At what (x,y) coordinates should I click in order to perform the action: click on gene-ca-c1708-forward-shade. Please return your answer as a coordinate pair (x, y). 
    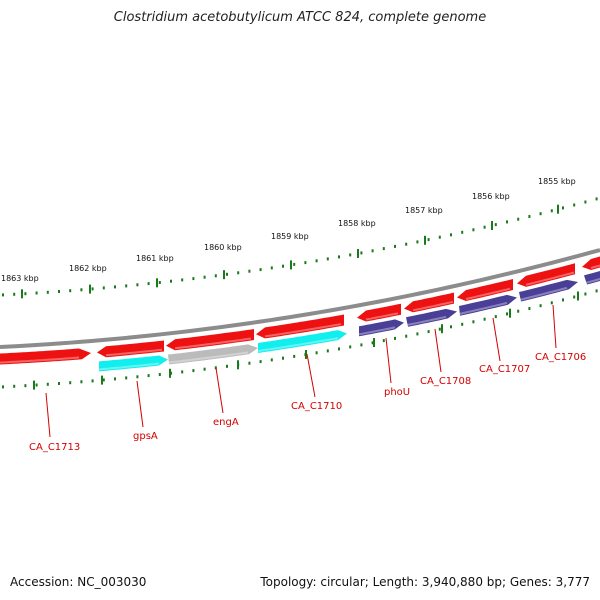
    Looking at the image, I should click on (433, 306).